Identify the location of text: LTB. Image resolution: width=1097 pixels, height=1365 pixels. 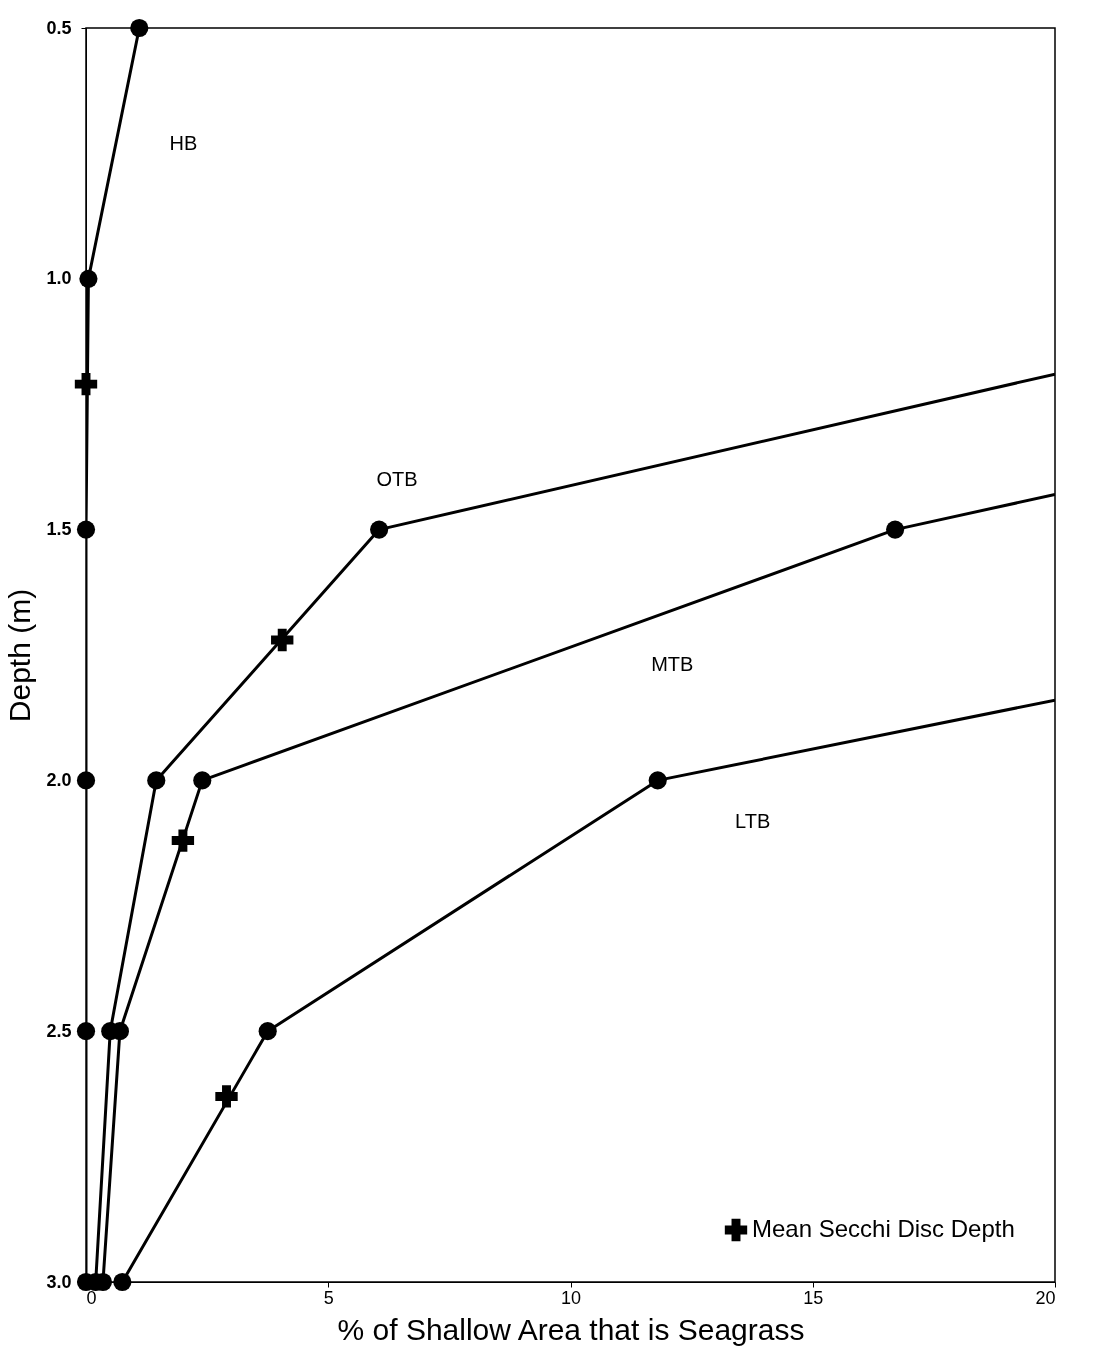
(753, 821).